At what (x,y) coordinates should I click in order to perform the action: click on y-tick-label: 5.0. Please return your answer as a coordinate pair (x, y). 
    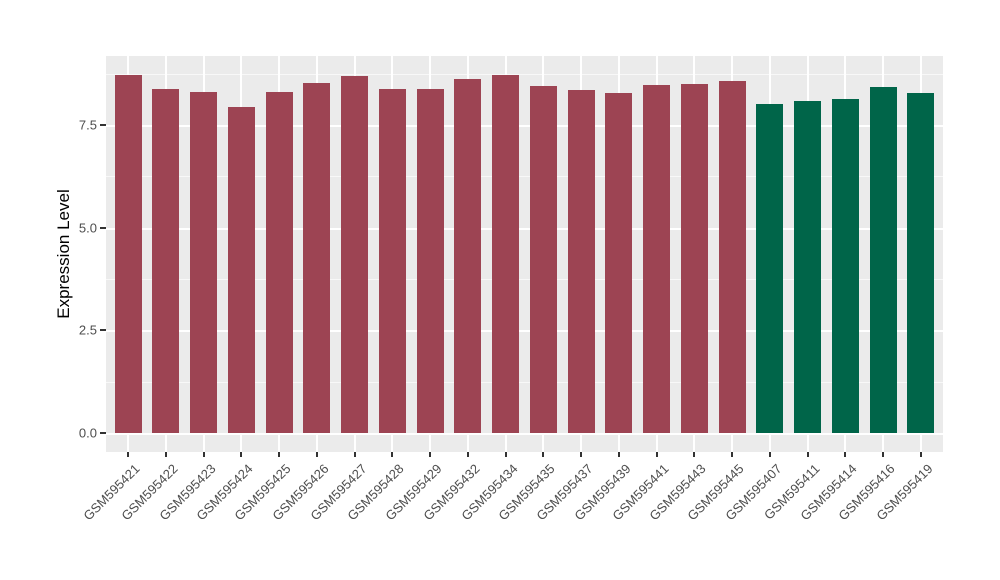
    Looking at the image, I should click on (87, 228).